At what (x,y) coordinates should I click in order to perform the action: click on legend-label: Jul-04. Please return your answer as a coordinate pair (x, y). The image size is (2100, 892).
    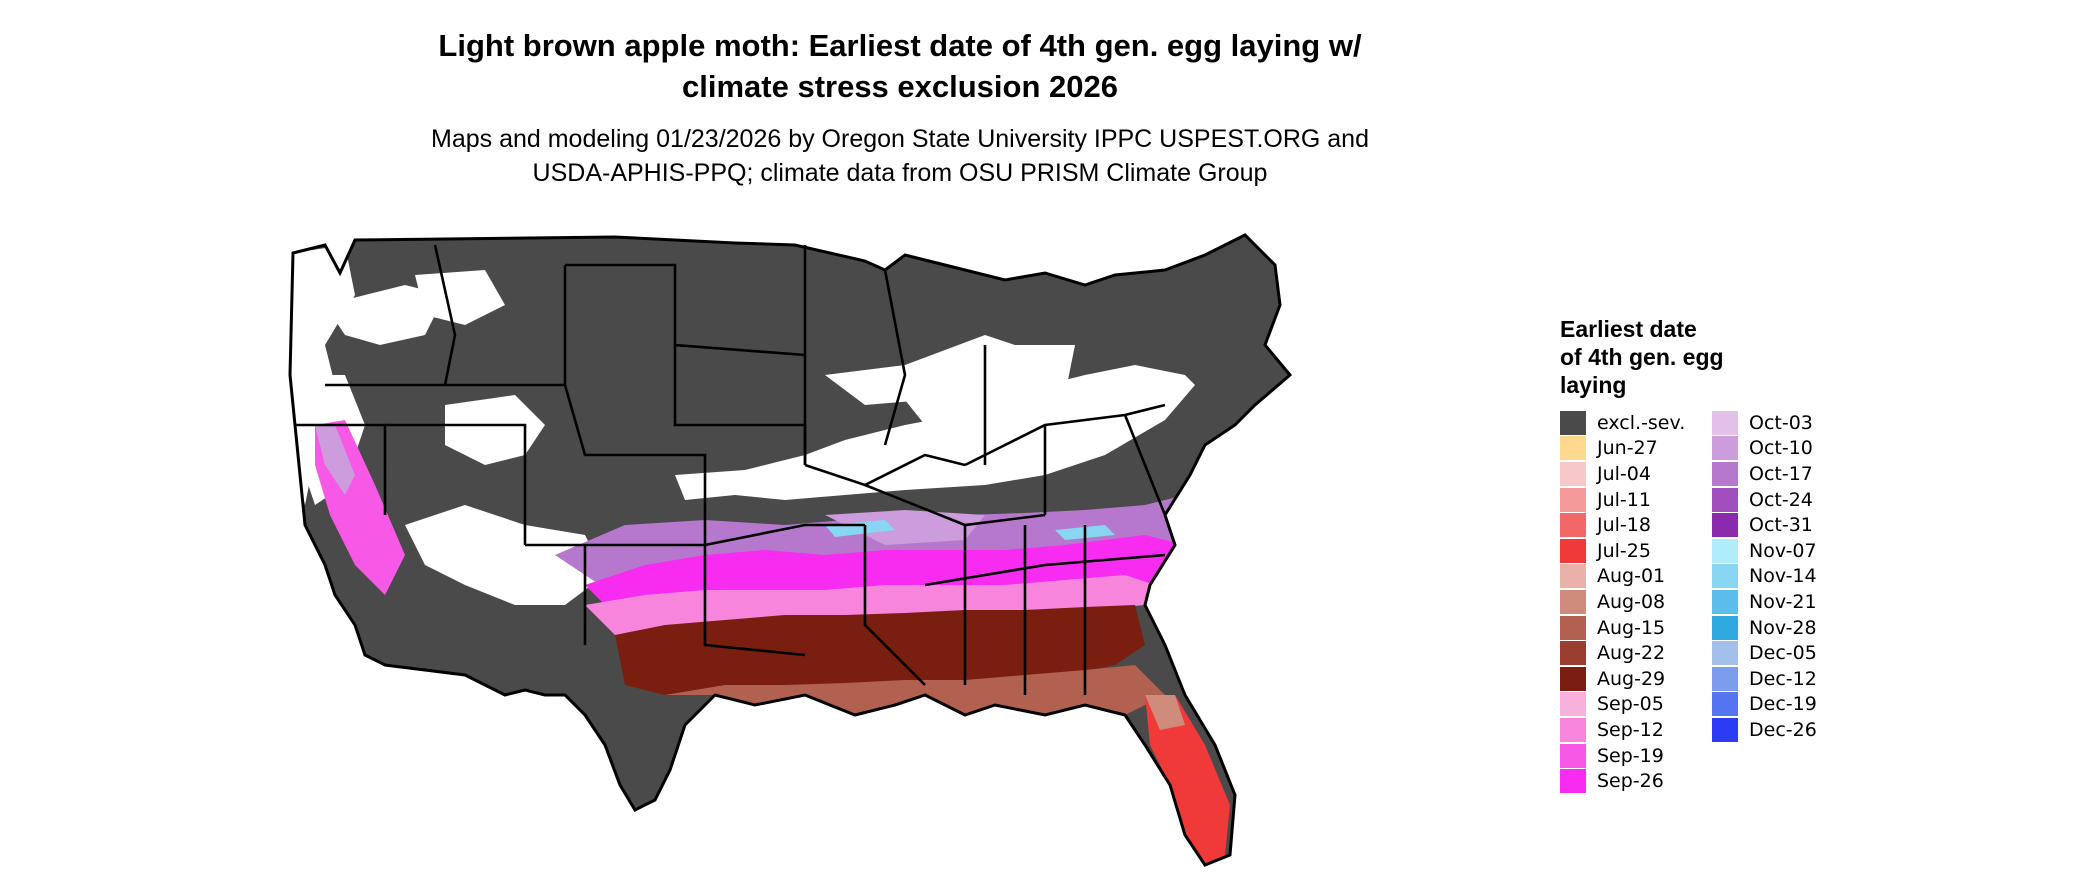
    Looking at the image, I should click on (1624, 473).